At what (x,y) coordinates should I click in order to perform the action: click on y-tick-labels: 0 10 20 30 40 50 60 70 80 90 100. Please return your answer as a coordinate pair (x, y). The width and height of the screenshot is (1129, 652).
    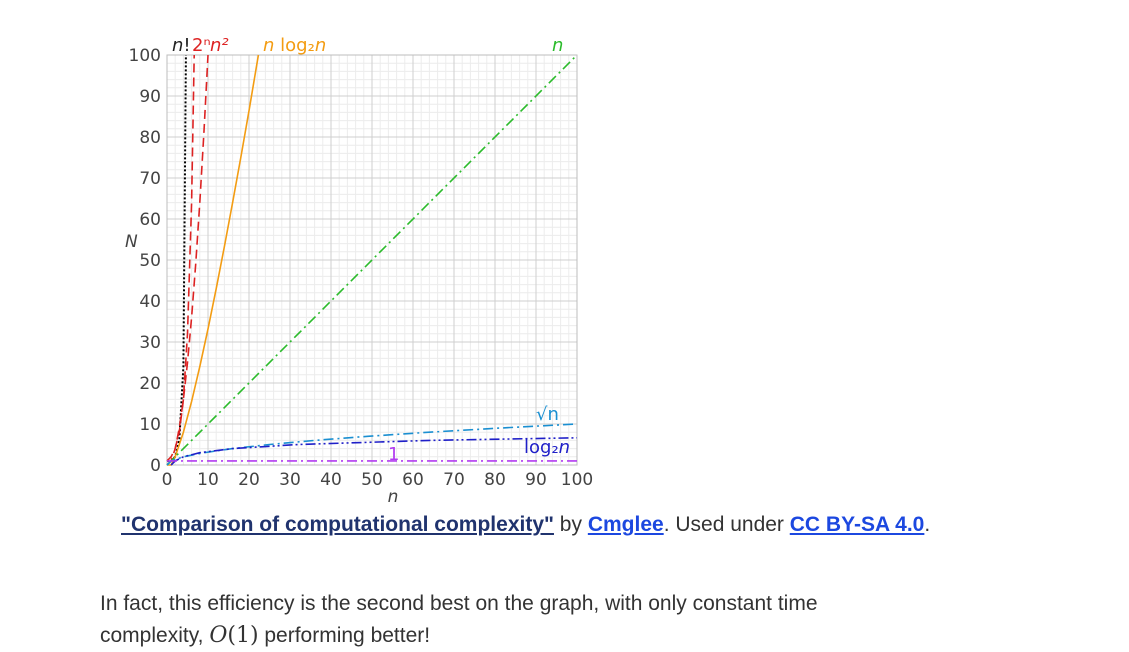
    Looking at the image, I should click on (145, 261).